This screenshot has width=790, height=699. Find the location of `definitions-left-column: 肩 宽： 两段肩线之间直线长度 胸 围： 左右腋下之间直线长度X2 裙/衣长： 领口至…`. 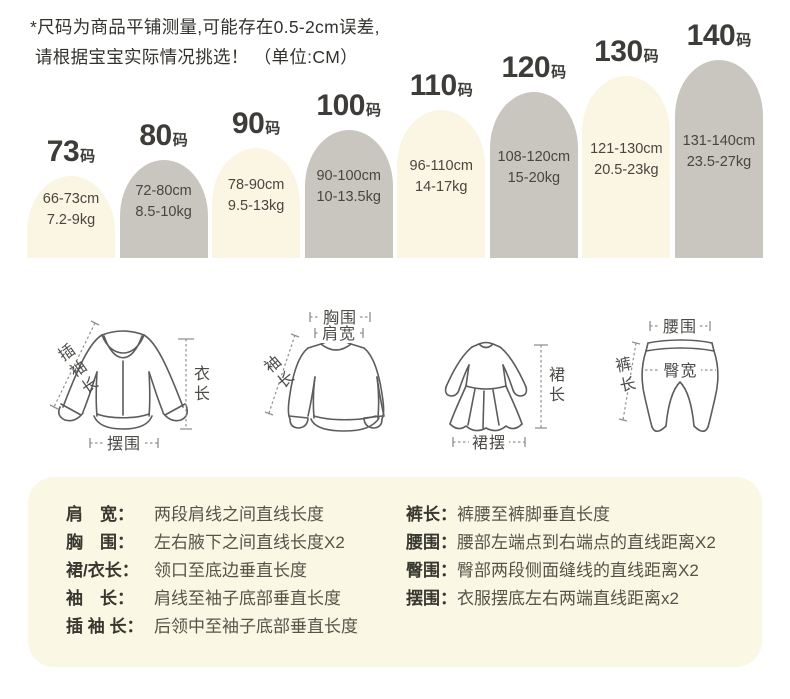

definitions-left-column: 肩 宽： 两段肩线之间直线长度 胸 围： 左右腋下之间直线长度X2 裙/衣长： 领口至… is located at coordinates (212, 571).